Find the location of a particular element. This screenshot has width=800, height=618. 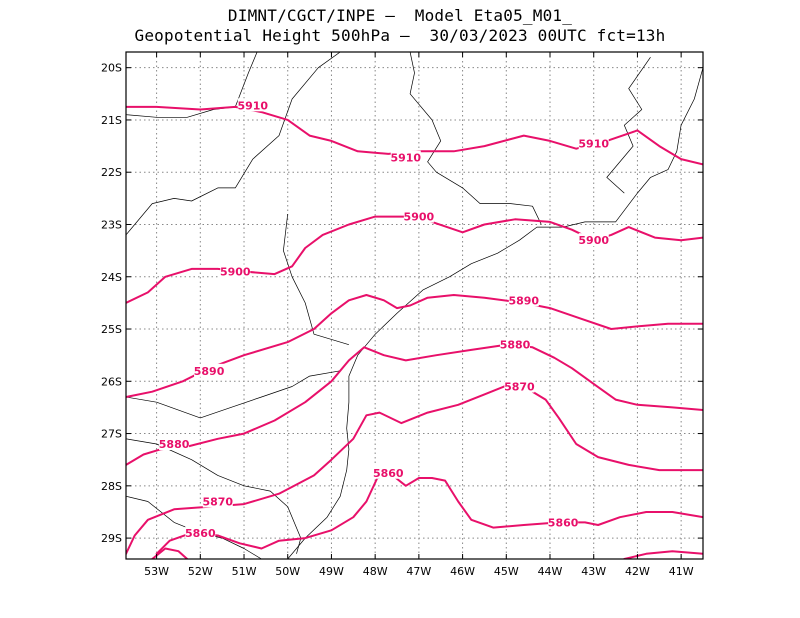

lon-tick-label: 44W is located at coordinates (550, 571).